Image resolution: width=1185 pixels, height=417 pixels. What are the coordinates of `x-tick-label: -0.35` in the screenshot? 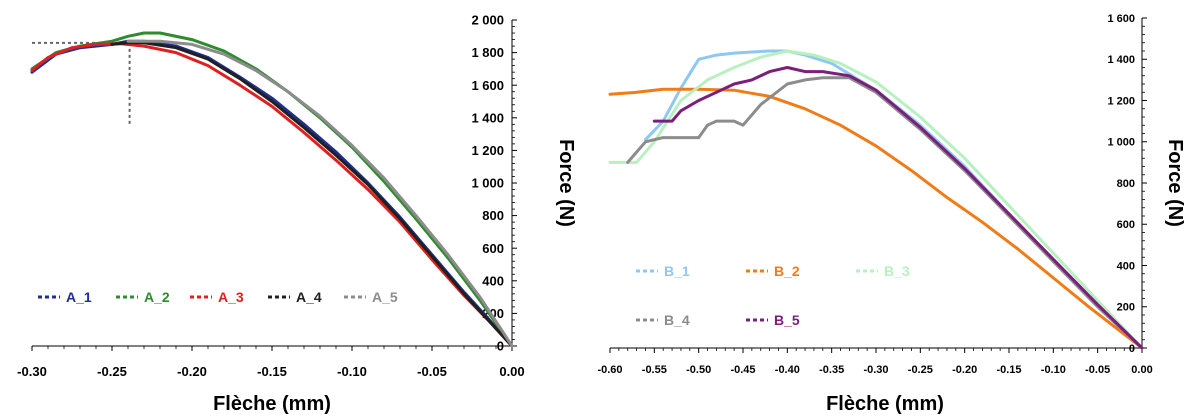 It's located at (831, 370).